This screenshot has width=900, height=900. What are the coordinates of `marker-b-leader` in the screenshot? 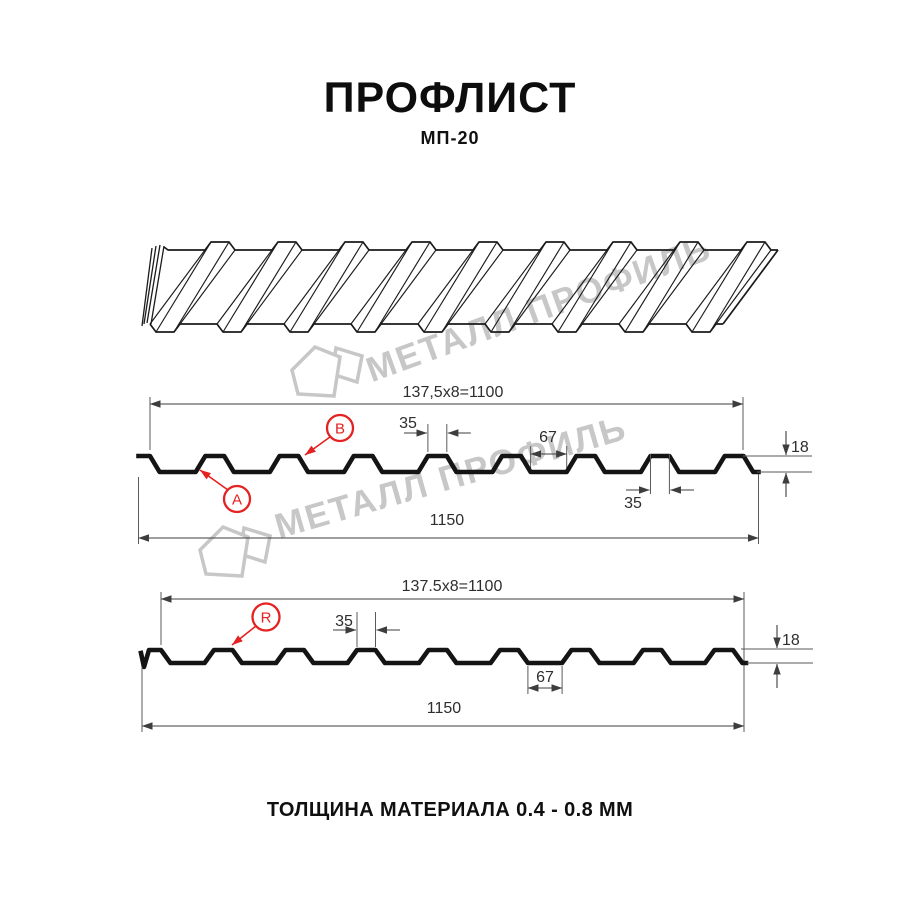 It's located at (317, 446).